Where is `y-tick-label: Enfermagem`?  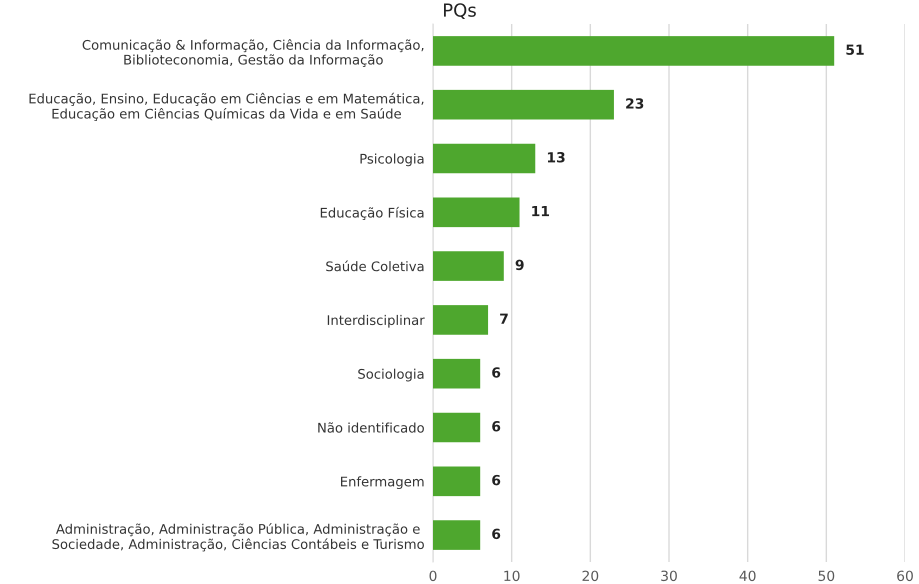
y-tick-label: Enfermagem is located at coordinates (382, 483).